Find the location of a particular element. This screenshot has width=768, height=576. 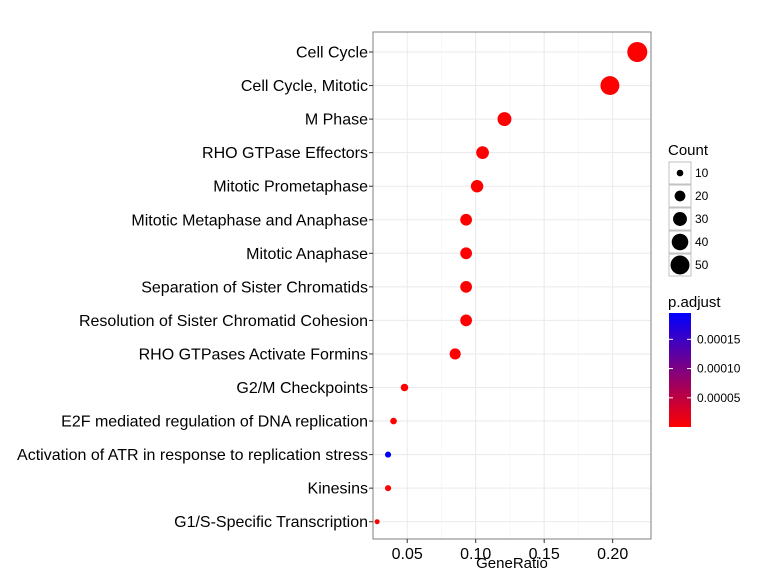

size-legend-label: 40 is located at coordinates (702, 242).